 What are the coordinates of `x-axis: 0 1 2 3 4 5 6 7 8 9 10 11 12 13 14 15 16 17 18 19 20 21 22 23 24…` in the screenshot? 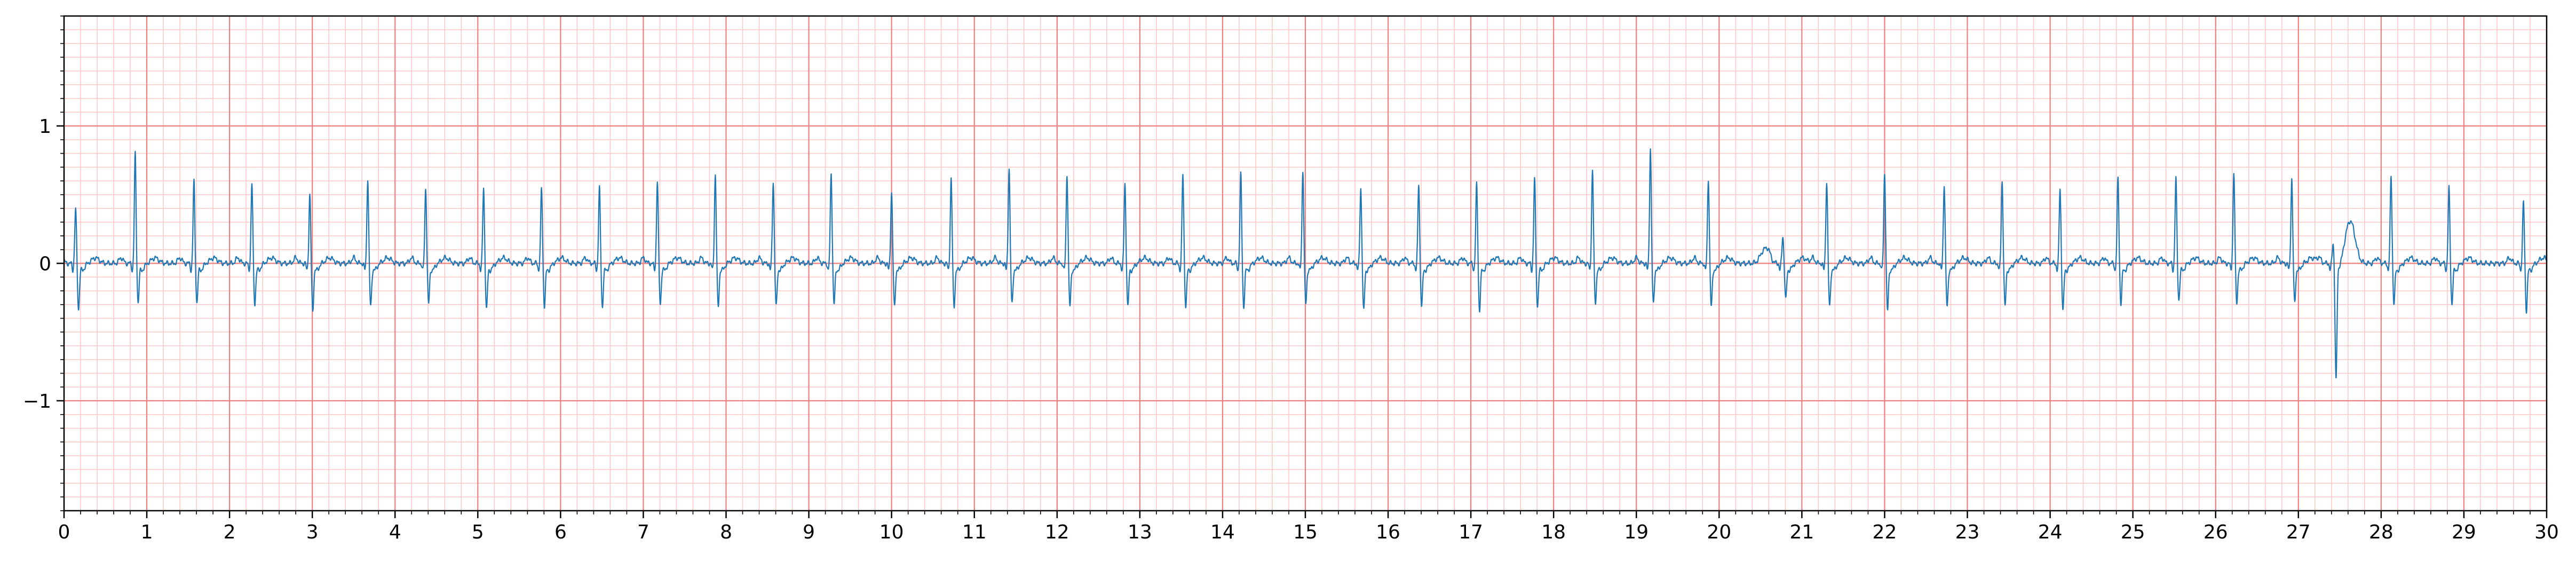 It's located at (1308, 527).